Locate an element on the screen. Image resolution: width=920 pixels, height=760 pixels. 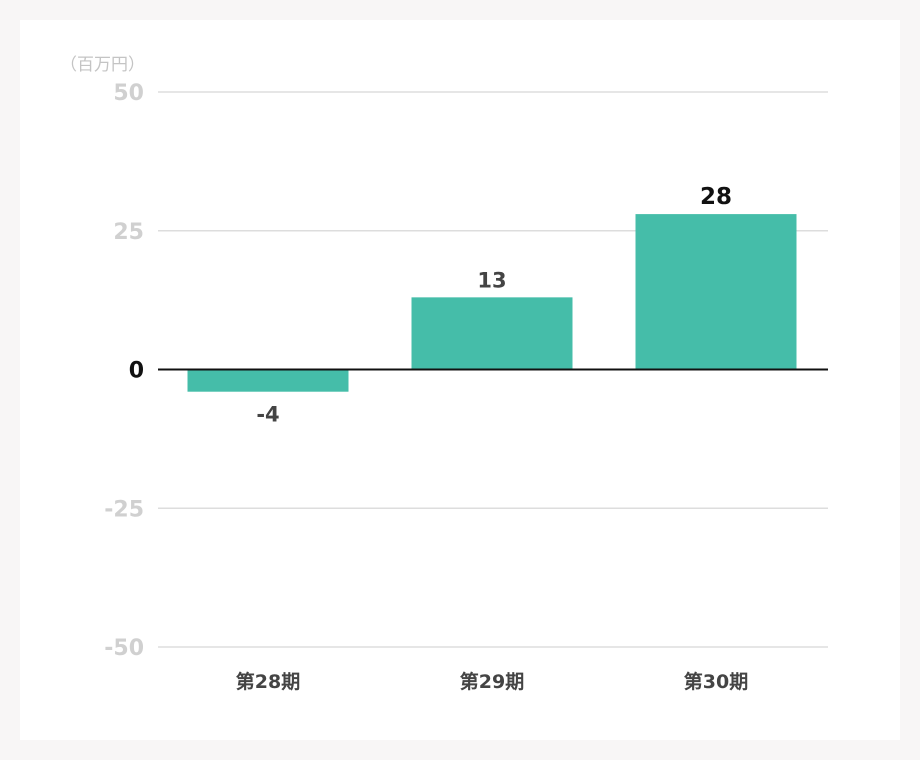
data-label: 28 is located at coordinates (716, 197).